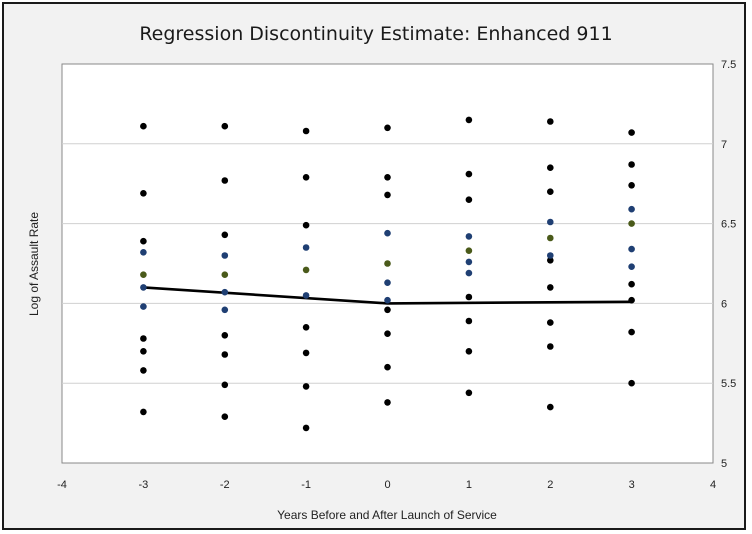 This screenshot has width=752, height=534. What do you see at coordinates (143, 485) in the screenshot?
I see `x-tick-label: -3` at bounding box center [143, 485].